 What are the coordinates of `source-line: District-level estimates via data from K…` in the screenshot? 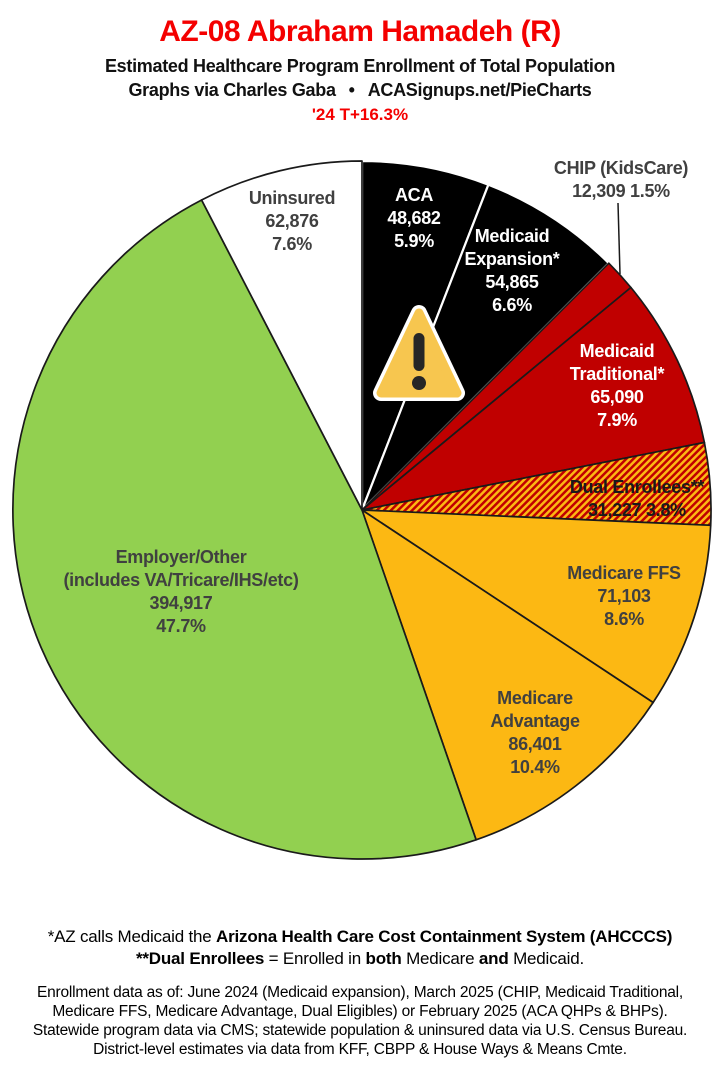 It's located at (360, 1049).